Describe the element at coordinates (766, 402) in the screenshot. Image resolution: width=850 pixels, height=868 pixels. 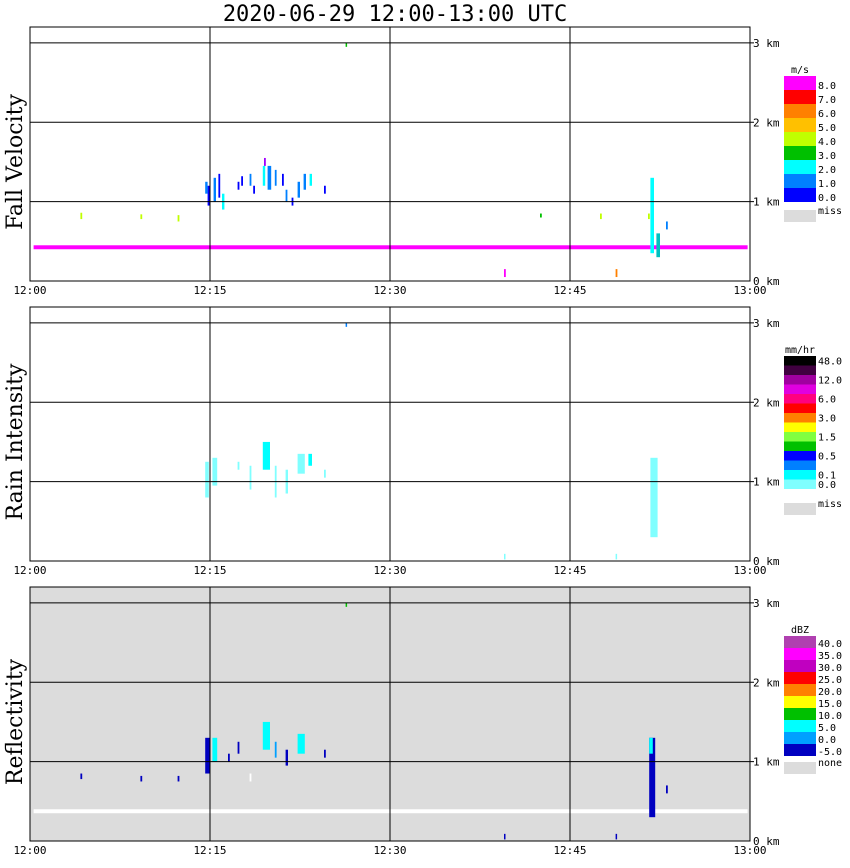
I see `y-tick-label: 2 km` at that location.